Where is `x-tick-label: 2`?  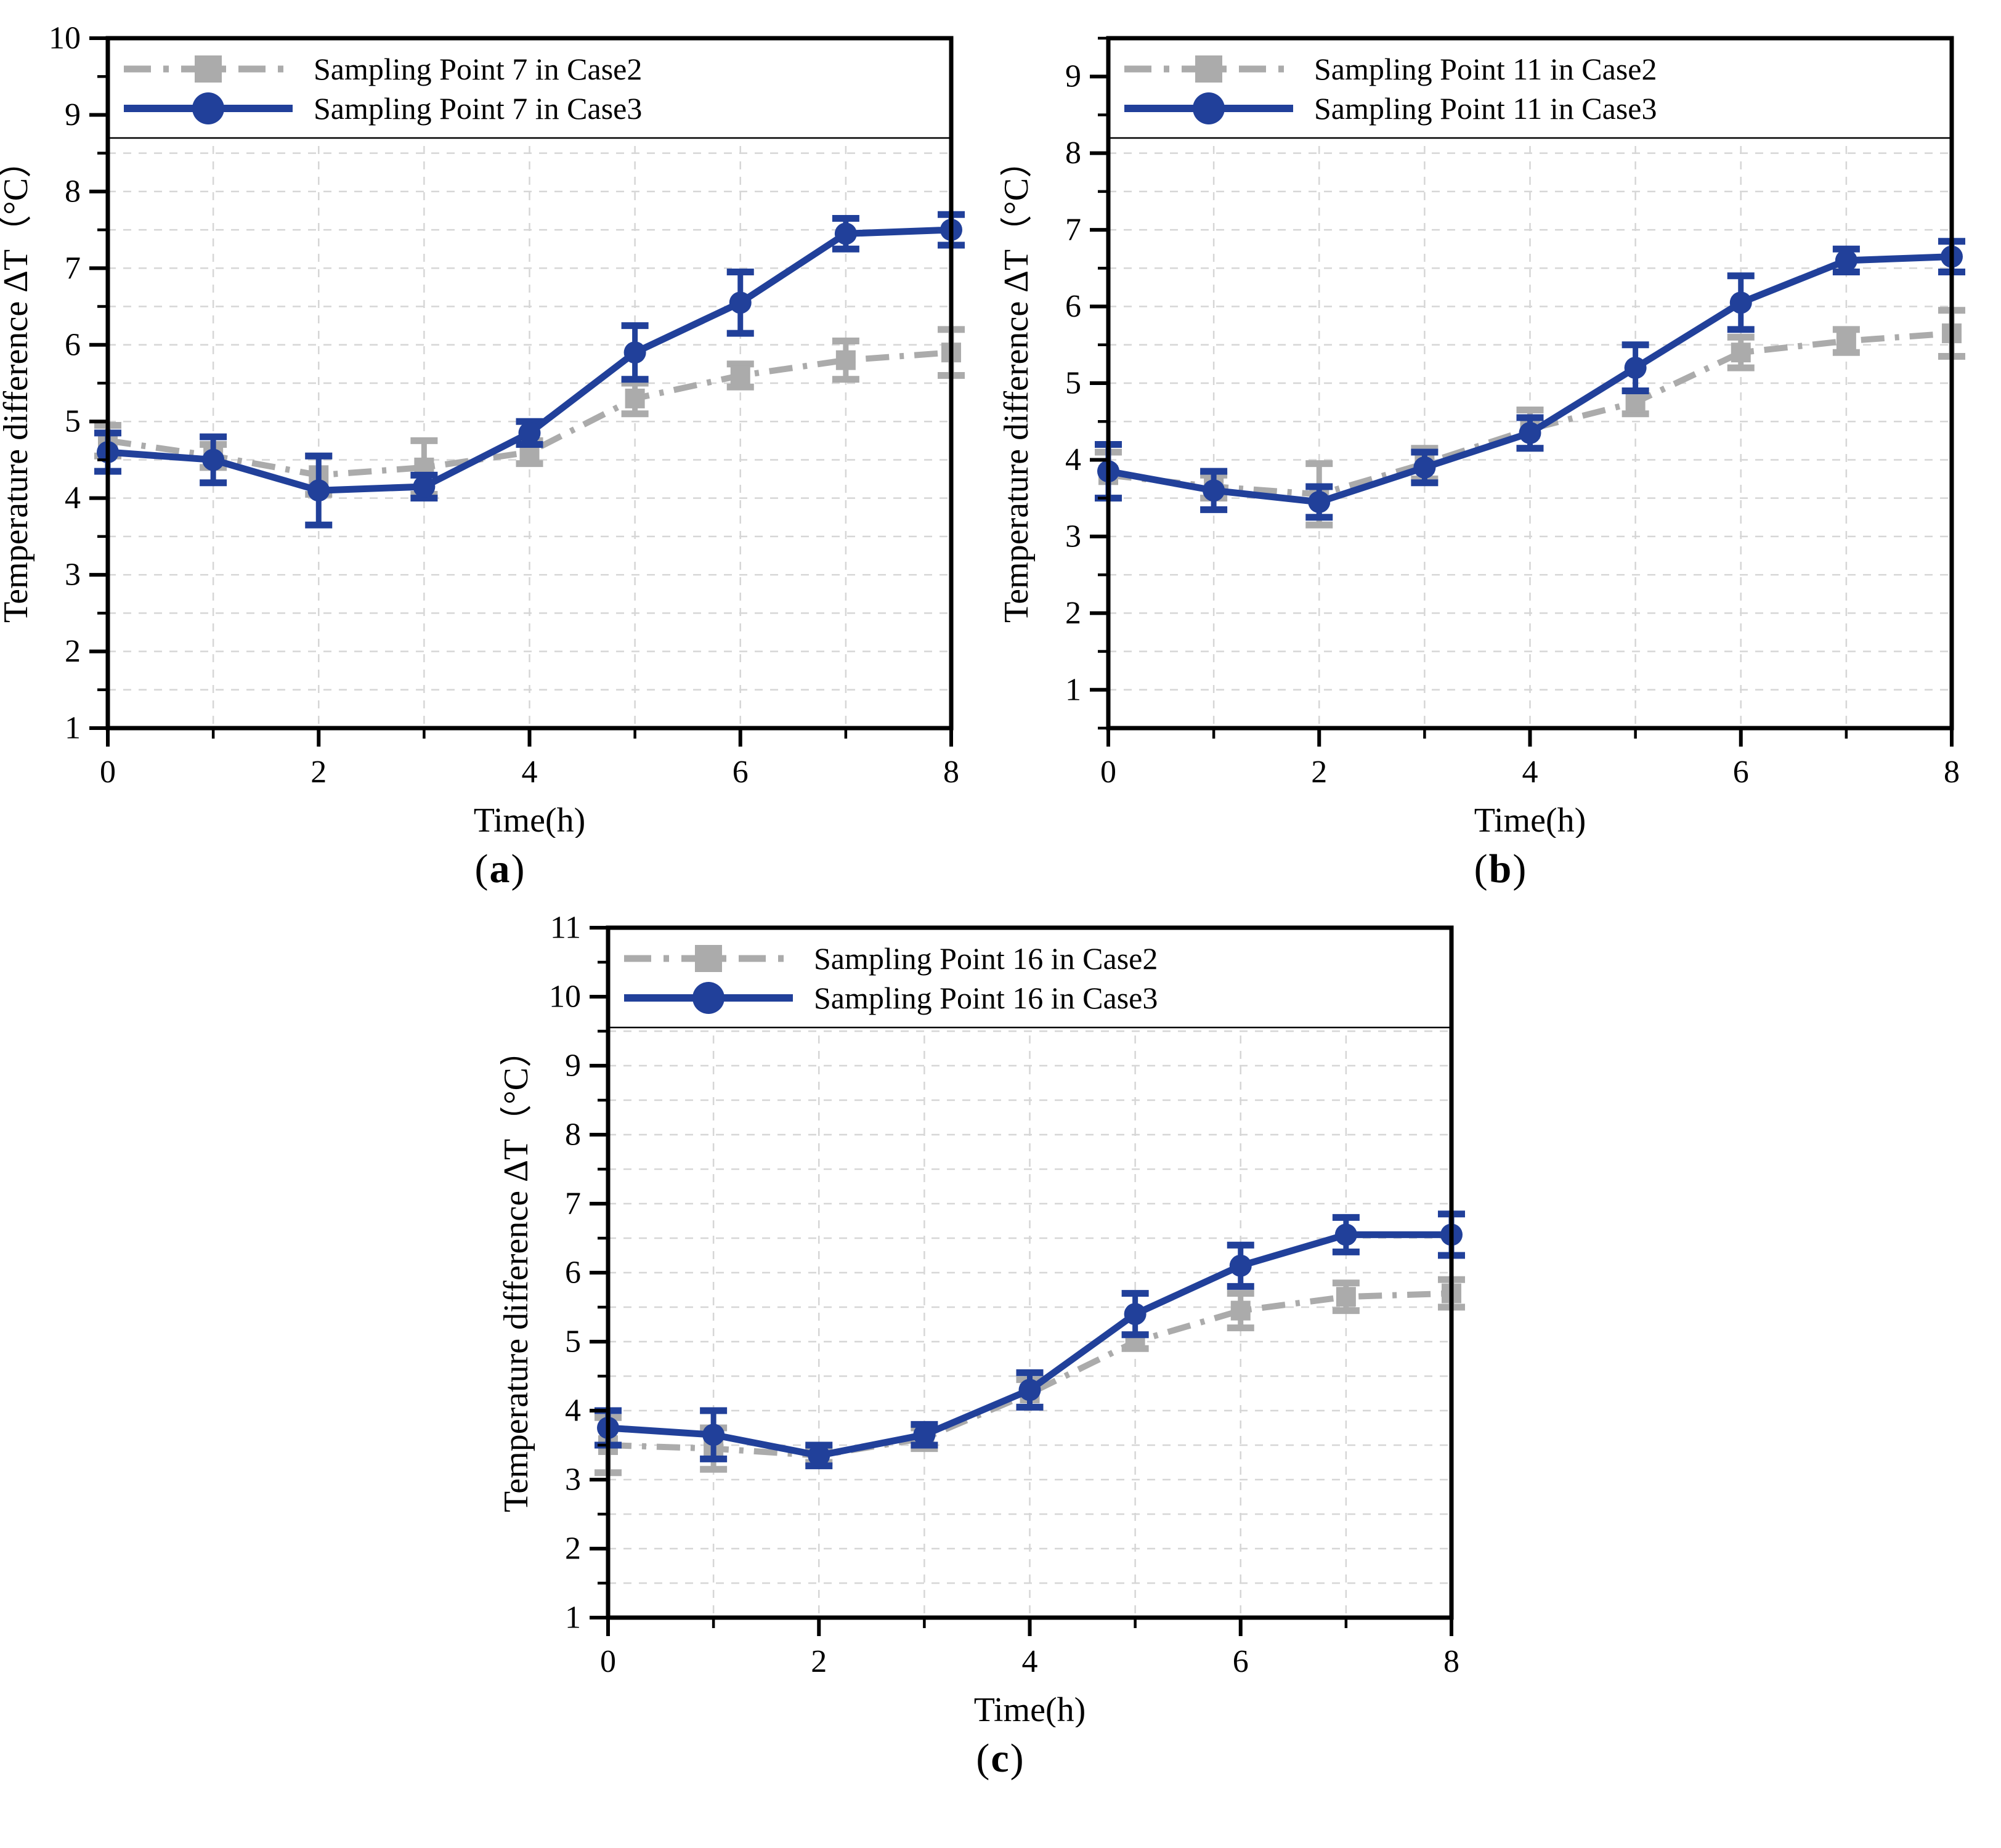
x-tick-label: 2 is located at coordinates (319, 772).